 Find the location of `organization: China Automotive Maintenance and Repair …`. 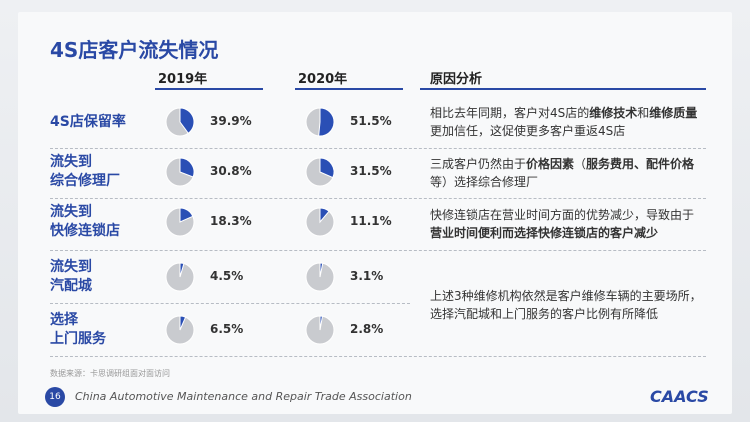

organization: China Automotive Maintenance and Repair … is located at coordinates (243, 396).